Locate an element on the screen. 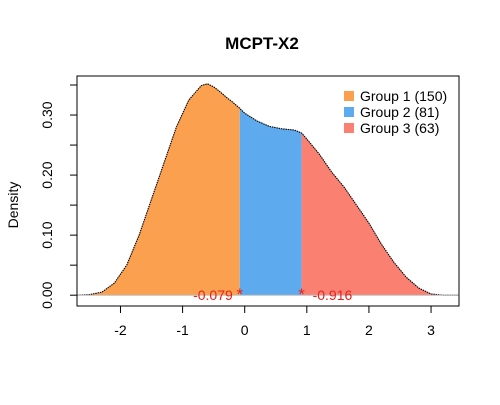 Image resolution: width=500 pixels, height=405 pixels. x-tick-label: 2 is located at coordinates (369, 330).